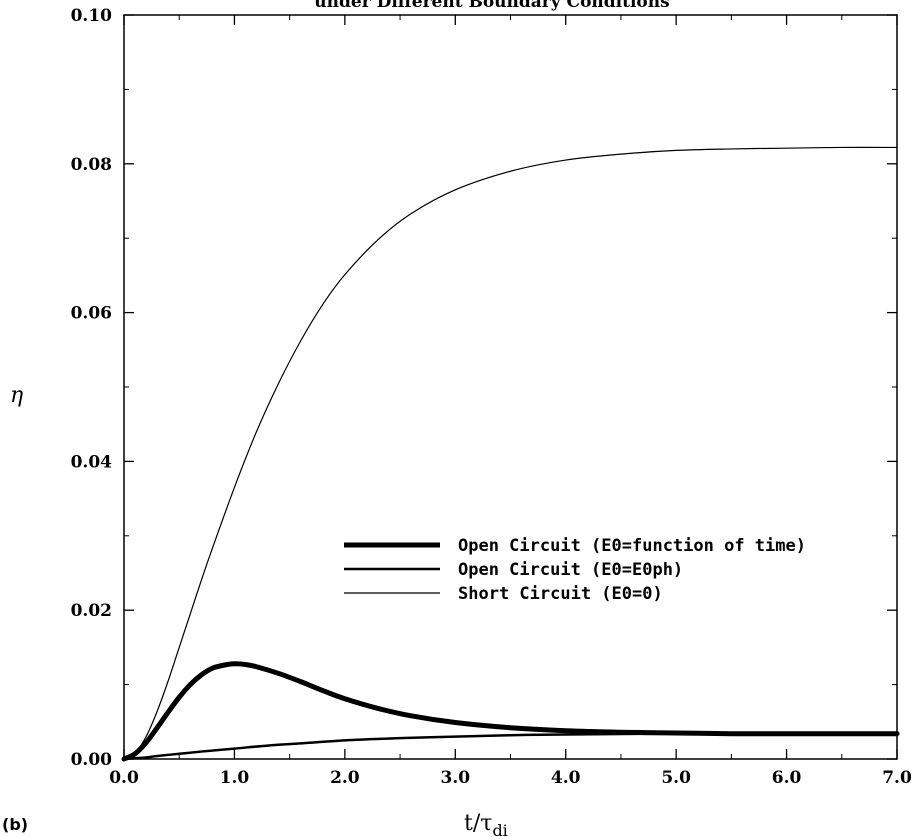 This screenshot has width=913, height=837. I want to click on x-tick-label: 5.0, so click(676, 778).